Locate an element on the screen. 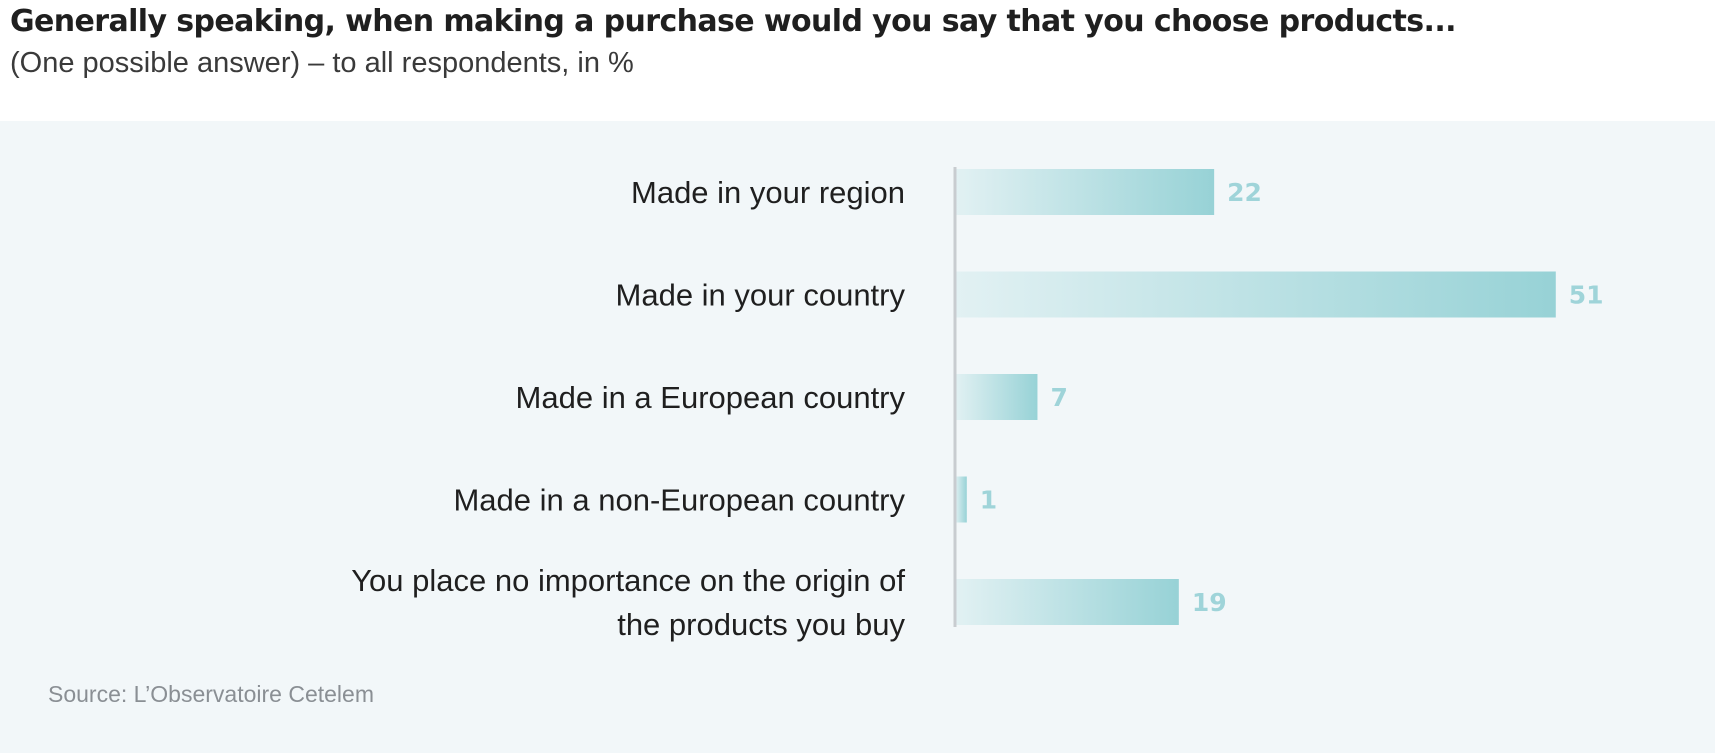  category-label-2: Made in a European country is located at coordinates (711, 397).